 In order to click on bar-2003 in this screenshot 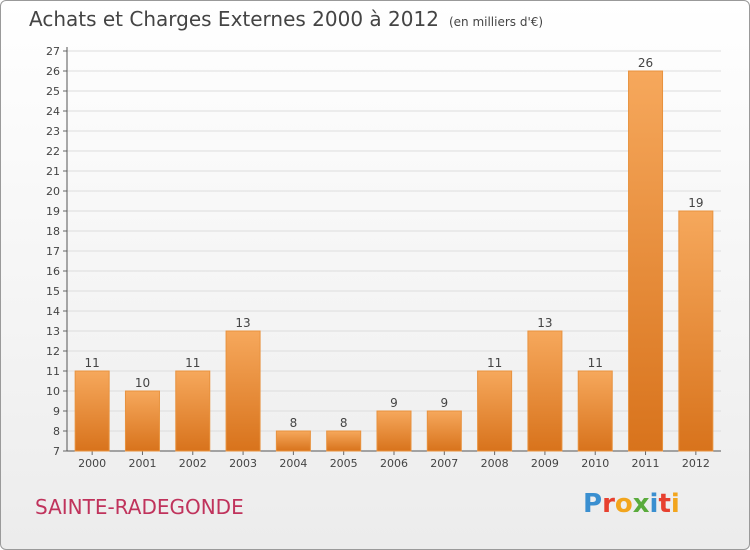, I will do `click(243, 391)`.